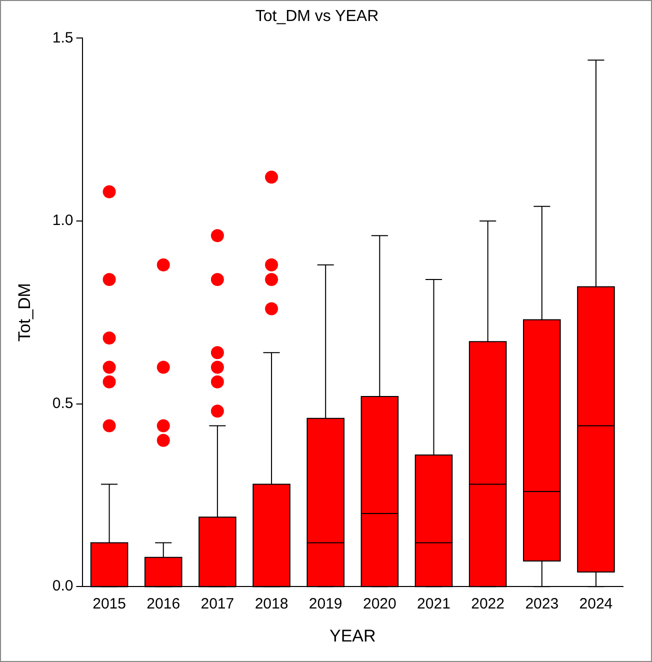  I want to click on x-tick-label: 2023, so click(542, 604).